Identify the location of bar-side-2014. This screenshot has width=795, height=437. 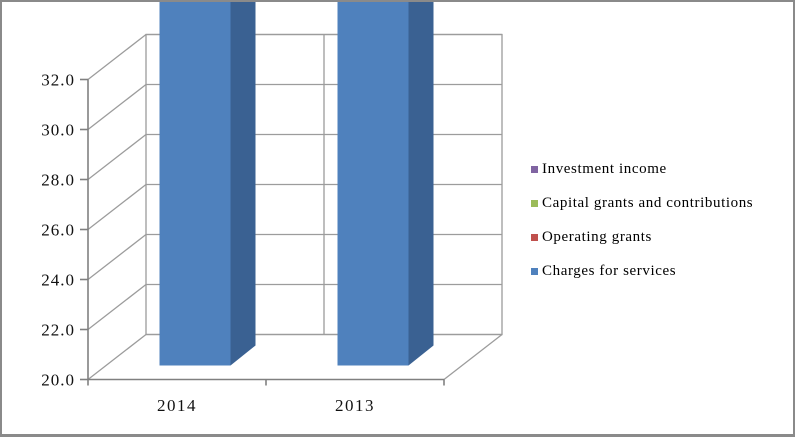
(243, 184).